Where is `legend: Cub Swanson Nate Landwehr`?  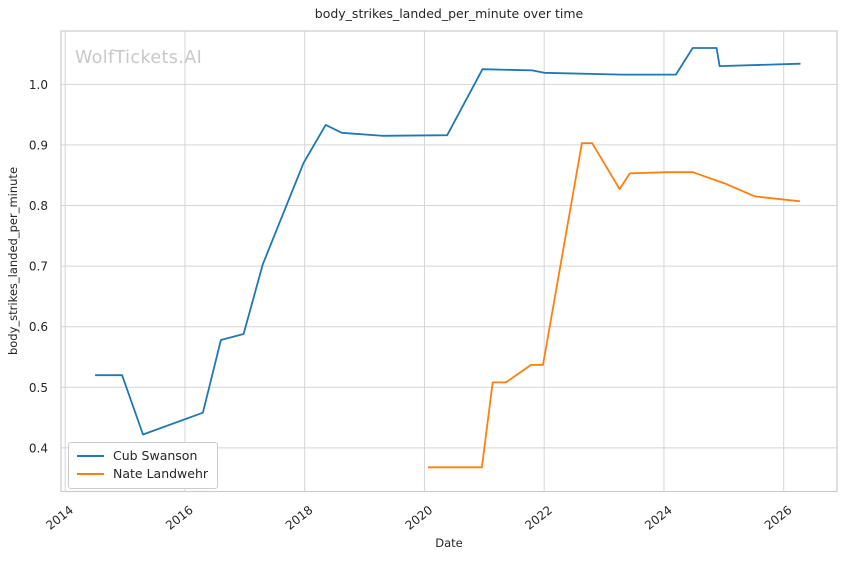 legend: Cub Swanson Nate Landwehr is located at coordinates (143, 465).